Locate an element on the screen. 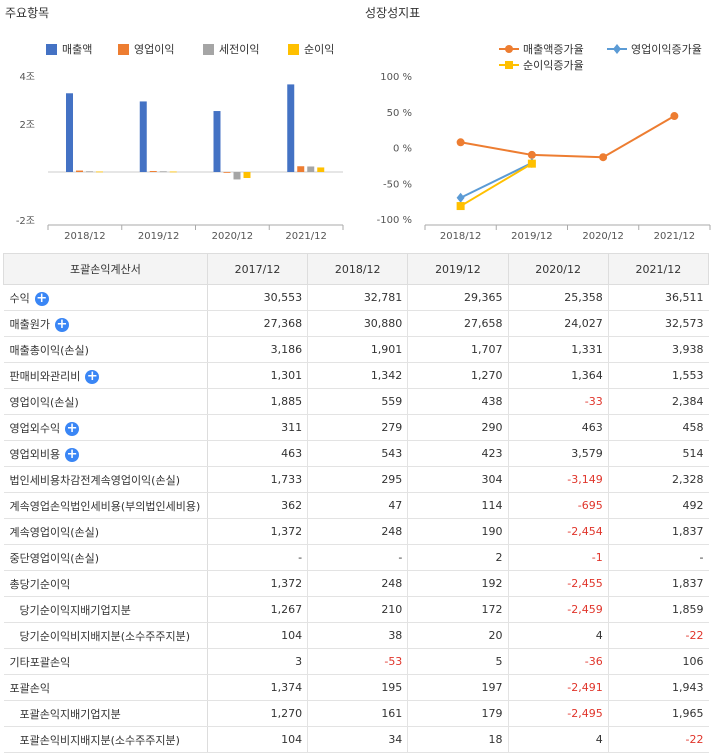  legend-label: 순이익 is located at coordinates (319, 49).